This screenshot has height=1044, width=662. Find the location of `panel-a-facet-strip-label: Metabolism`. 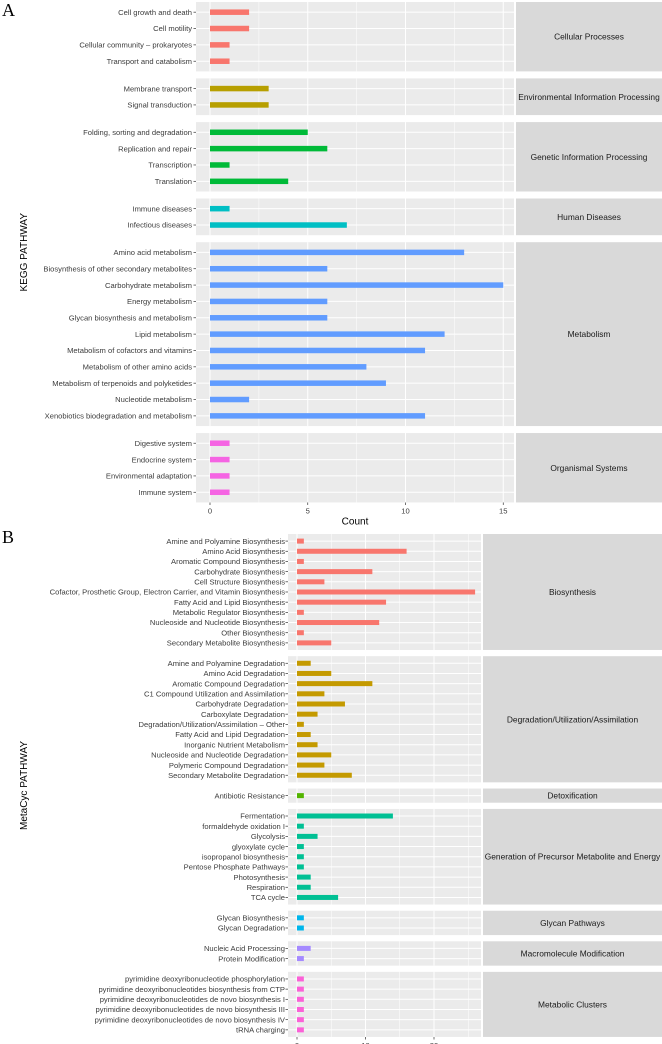

panel-a-facet-strip-label: Metabolism is located at coordinates (589, 334).